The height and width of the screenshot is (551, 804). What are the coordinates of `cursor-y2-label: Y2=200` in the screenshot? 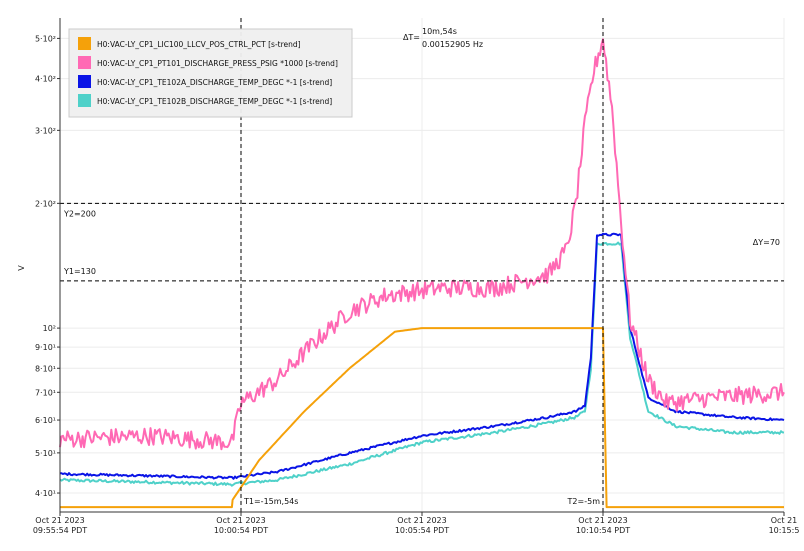 It's located at (79, 213).